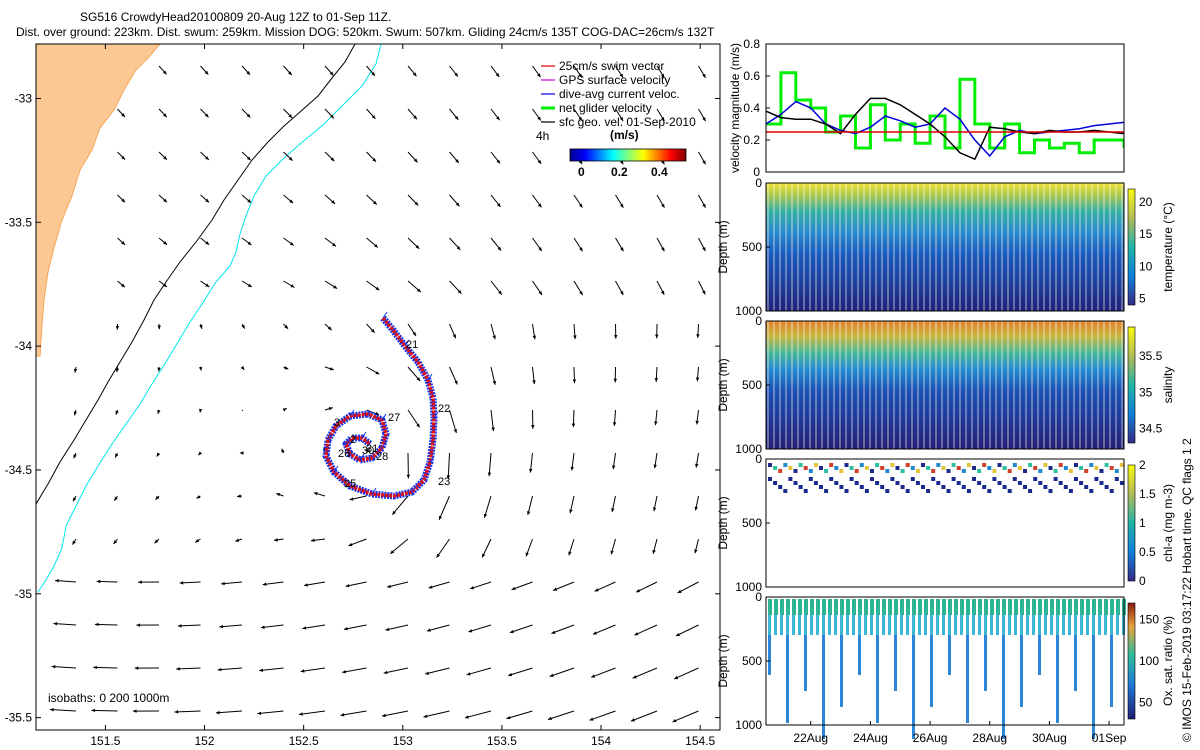 The image size is (1200, 750). I want to click on colorbar-tick: 0.2, so click(619, 172).